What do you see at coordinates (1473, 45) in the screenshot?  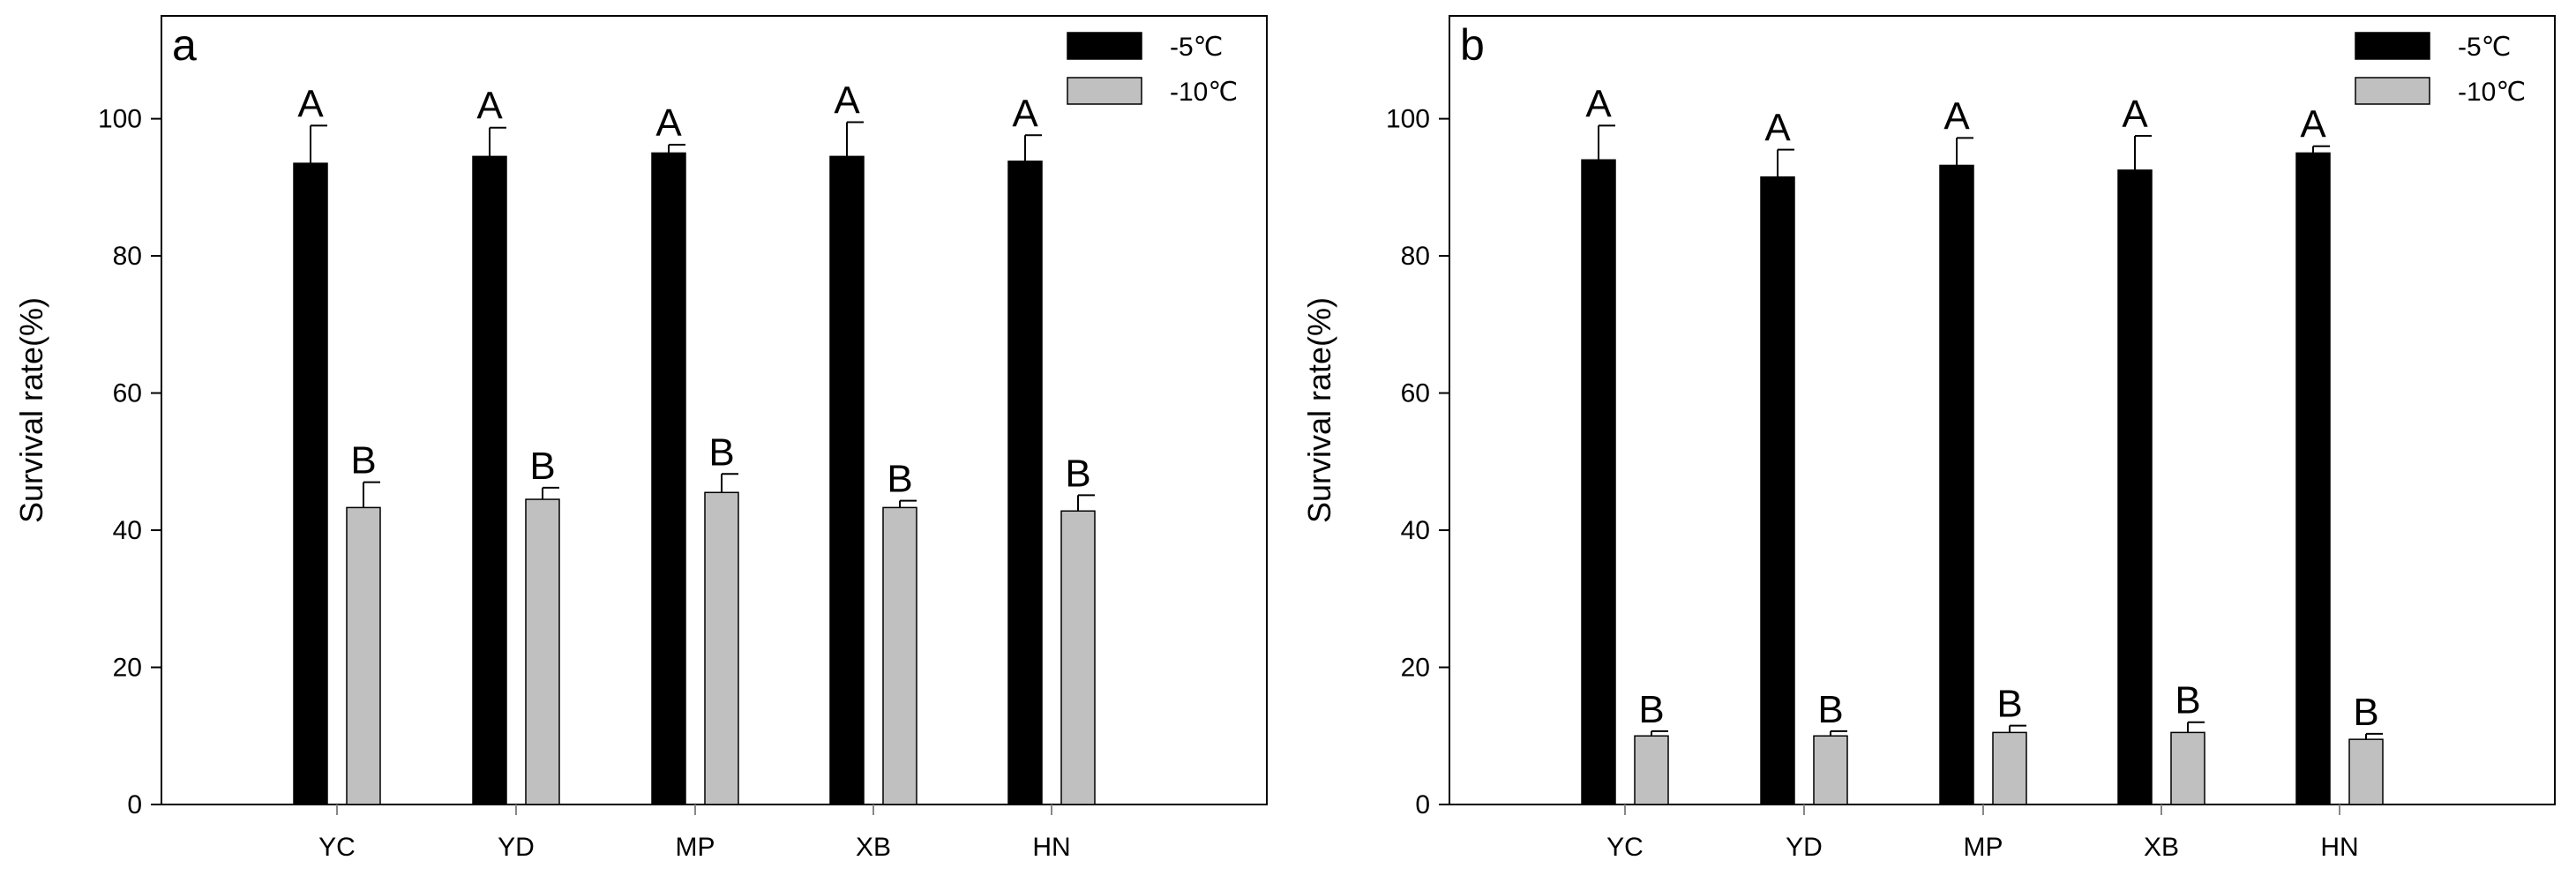 I see `panel-letter: b` at bounding box center [1473, 45].